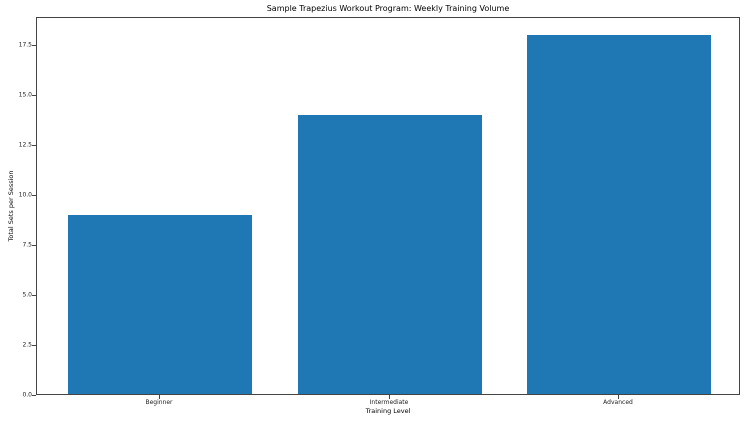 This screenshot has height=422, width=750. I want to click on y-tick-label: 10.0, so click(25, 195).